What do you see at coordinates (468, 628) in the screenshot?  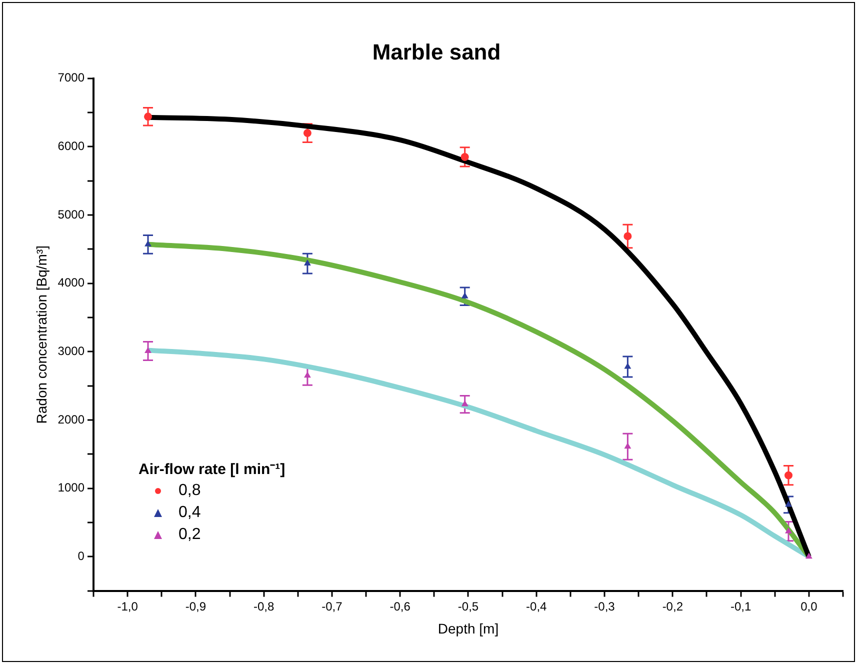 I see `x-axis-title: Depth [m]` at bounding box center [468, 628].